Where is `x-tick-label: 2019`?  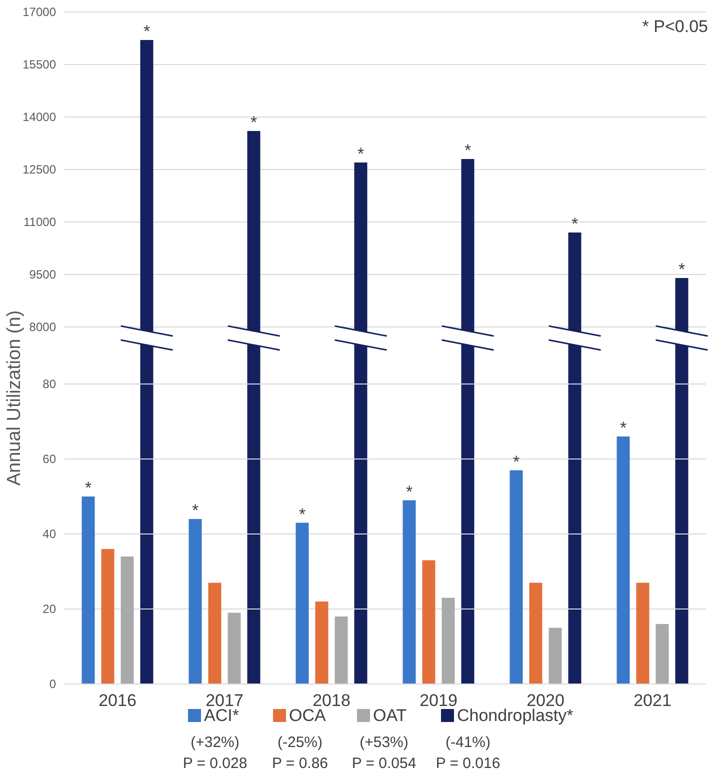
x-tick-label: 2019 is located at coordinates (439, 700).